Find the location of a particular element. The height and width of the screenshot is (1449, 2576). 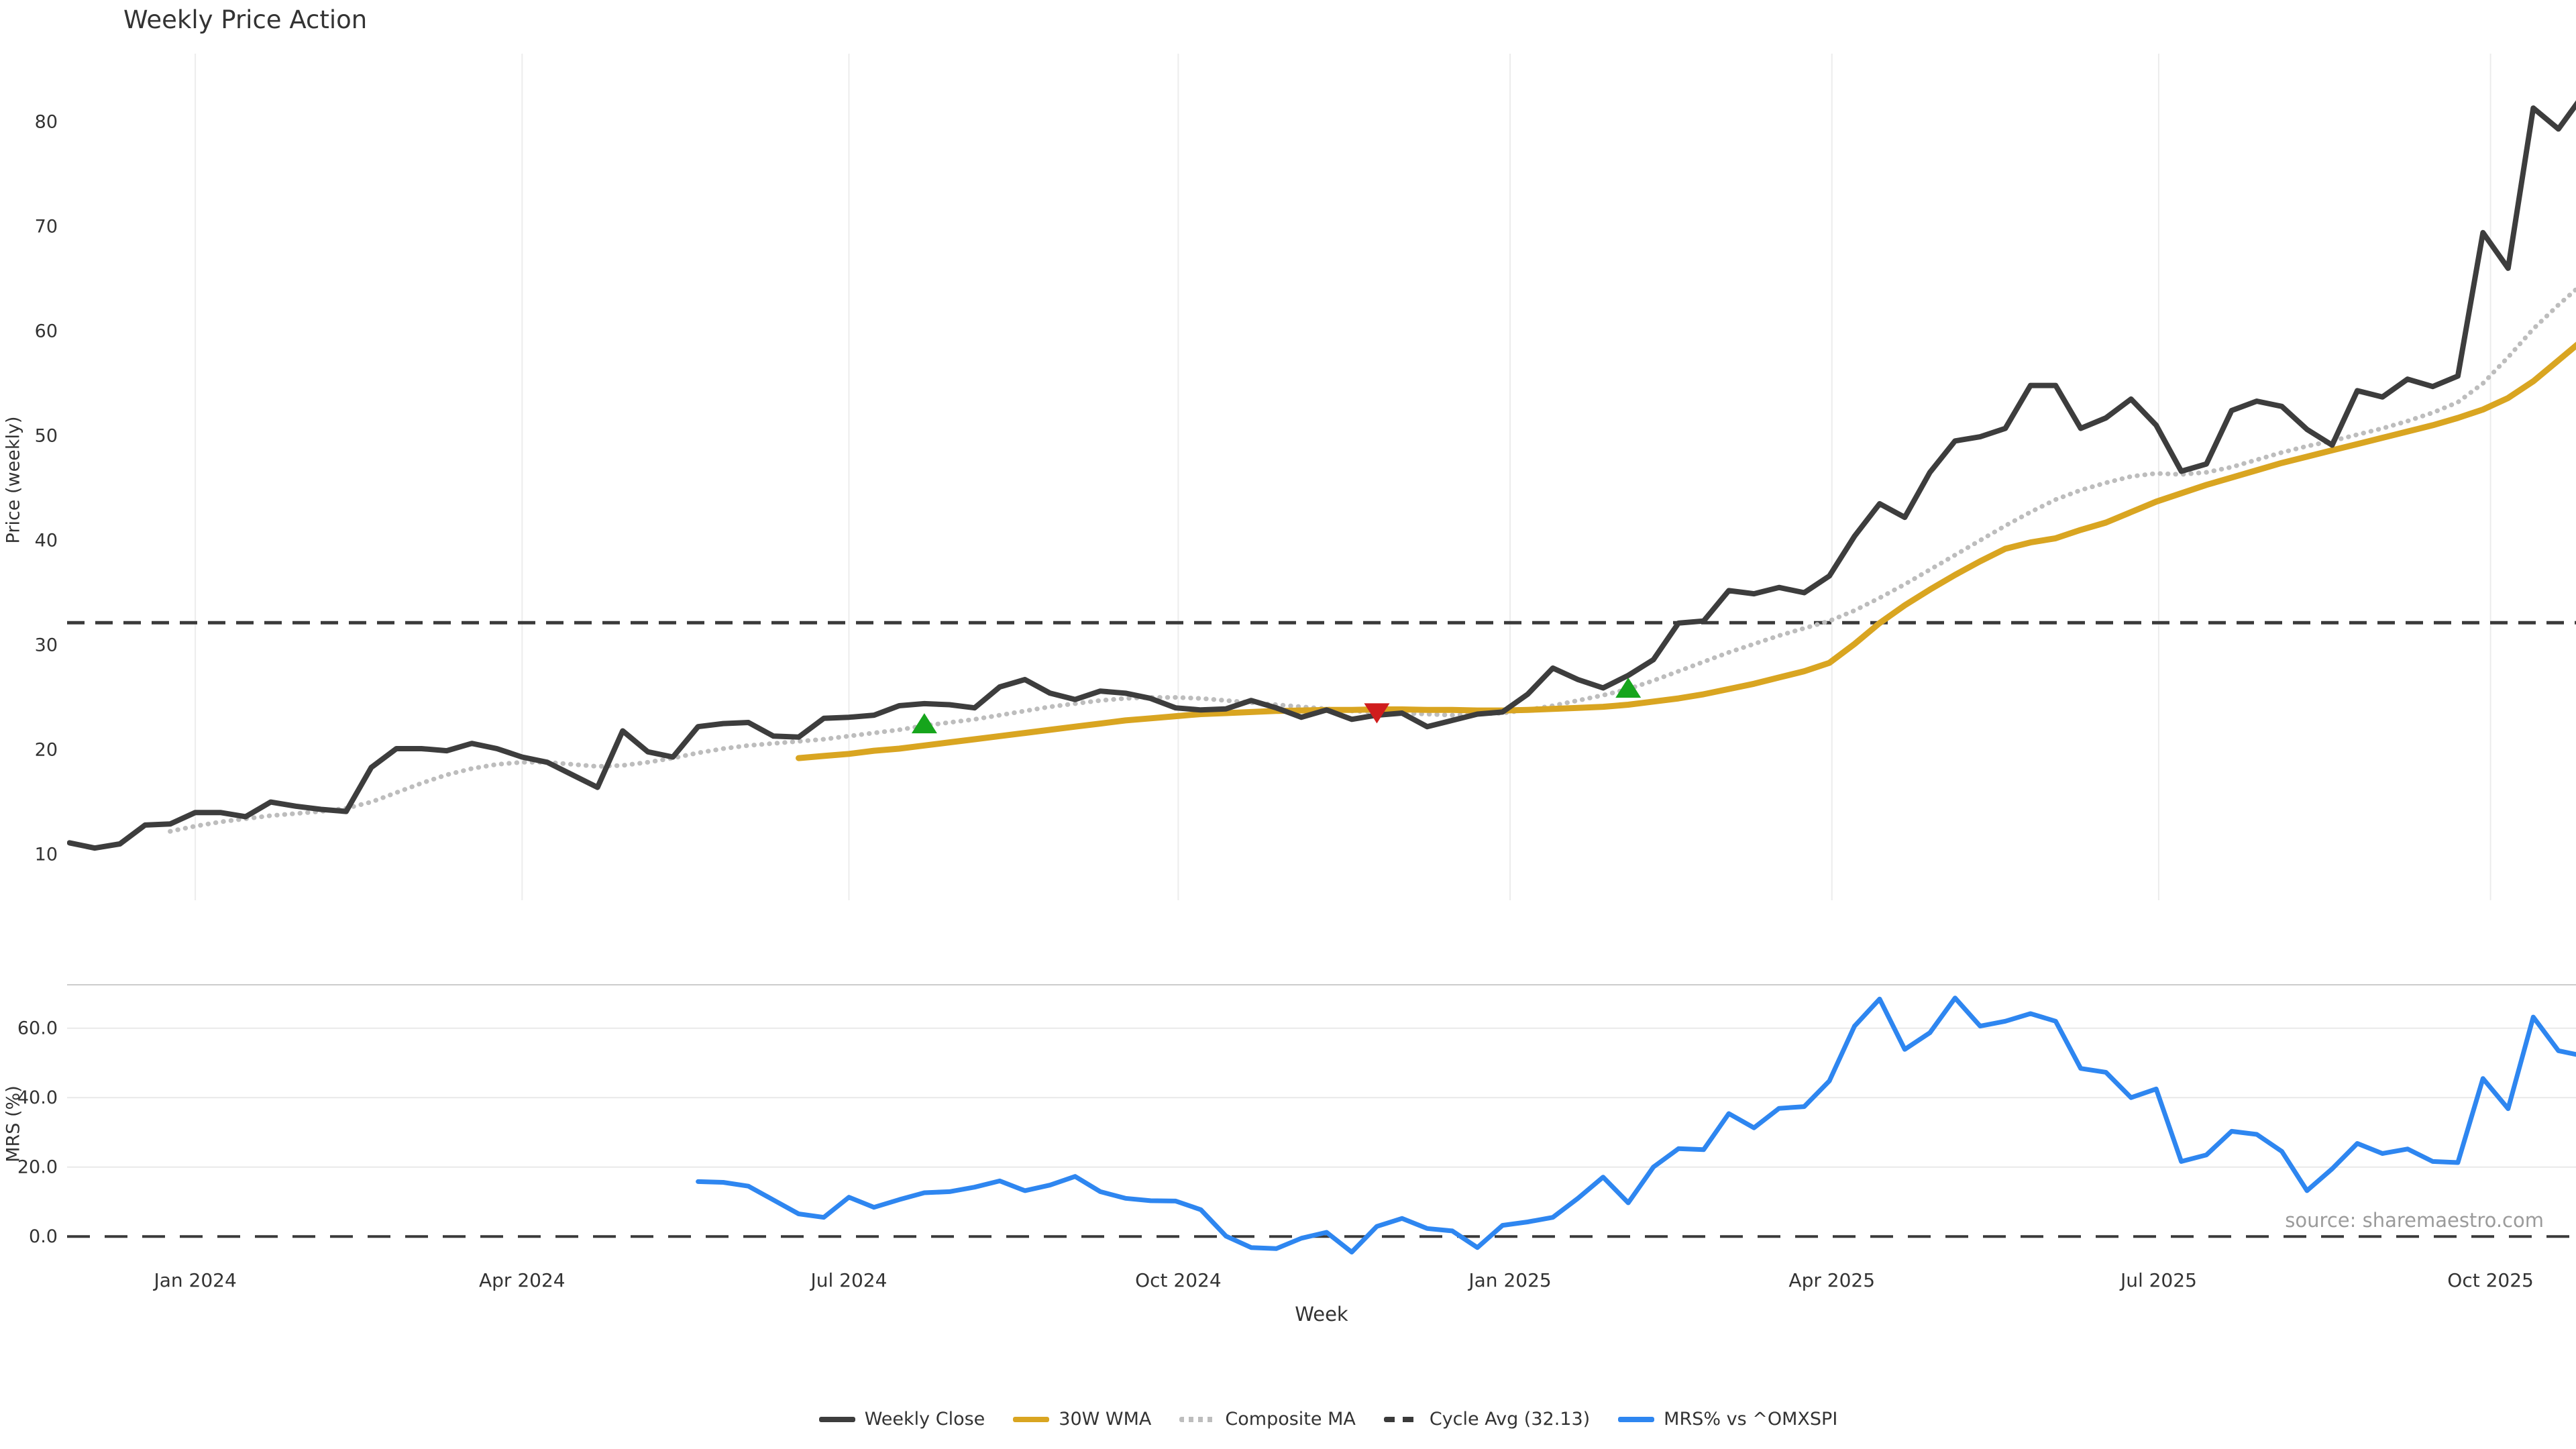

legend-item-weekly-close: Weekly Close is located at coordinates (901, 1419).